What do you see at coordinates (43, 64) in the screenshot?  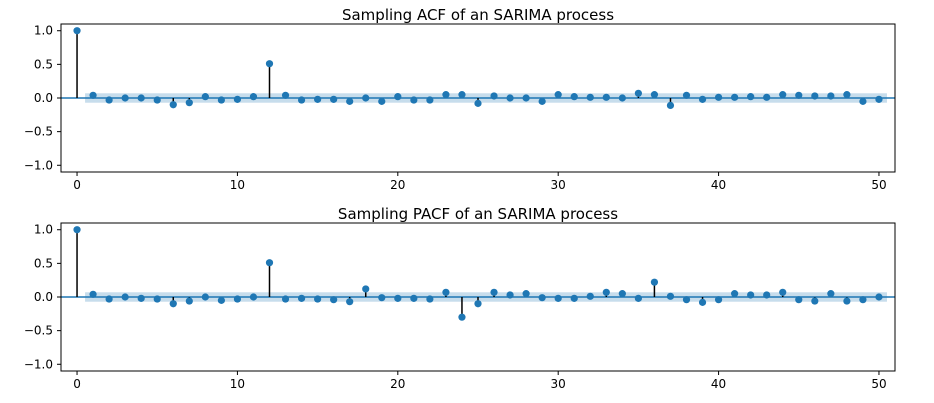 I see `acf-ytick-label-1: 0.5` at bounding box center [43, 64].